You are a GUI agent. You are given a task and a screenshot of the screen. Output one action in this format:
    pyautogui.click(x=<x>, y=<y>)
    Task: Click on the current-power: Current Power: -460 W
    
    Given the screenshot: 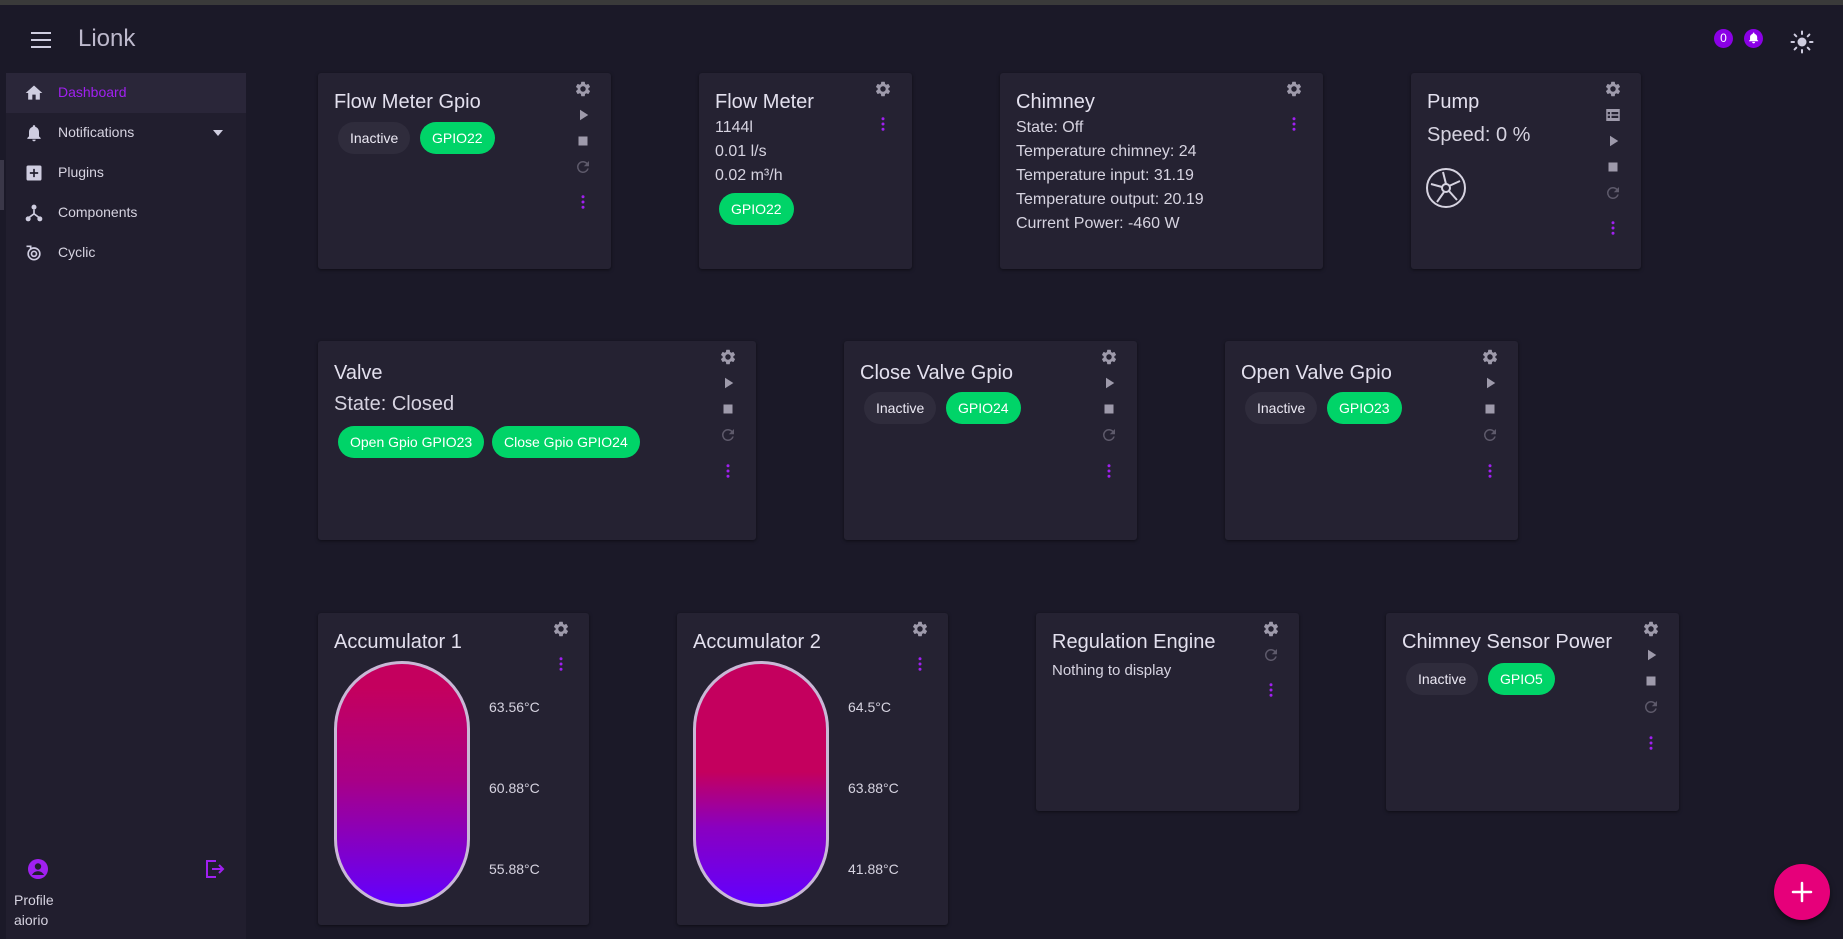 What is the action you would take?
    pyautogui.click(x=1098, y=223)
    